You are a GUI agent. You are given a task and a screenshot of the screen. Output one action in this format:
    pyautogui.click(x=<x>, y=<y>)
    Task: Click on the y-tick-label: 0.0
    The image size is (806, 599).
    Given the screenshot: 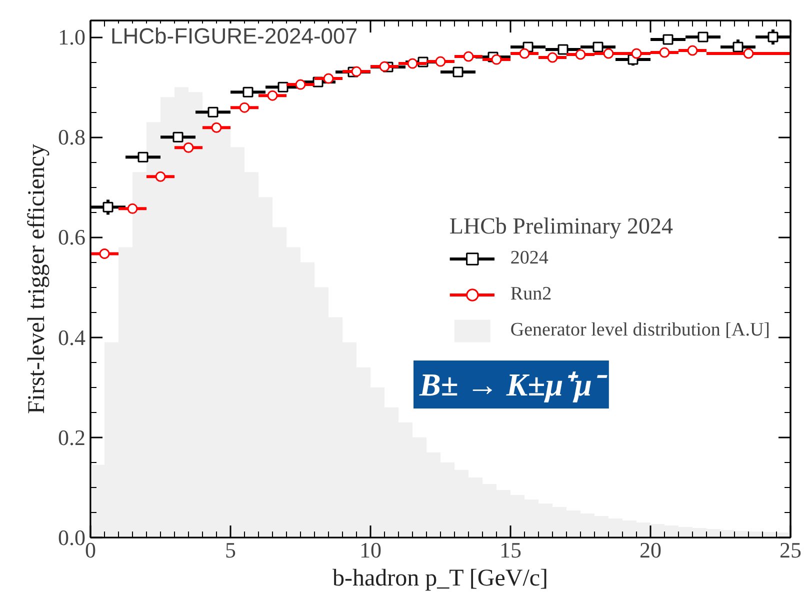 What is the action you would take?
    pyautogui.click(x=72, y=537)
    